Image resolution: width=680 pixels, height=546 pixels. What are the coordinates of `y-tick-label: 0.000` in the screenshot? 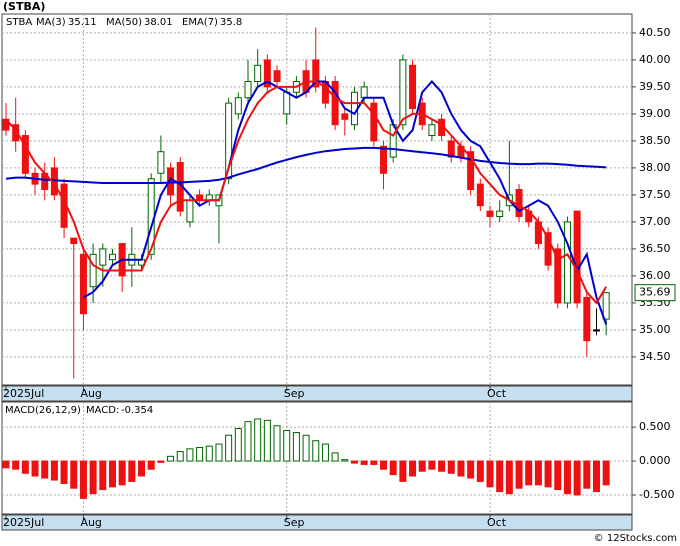 It's located at (655, 460).